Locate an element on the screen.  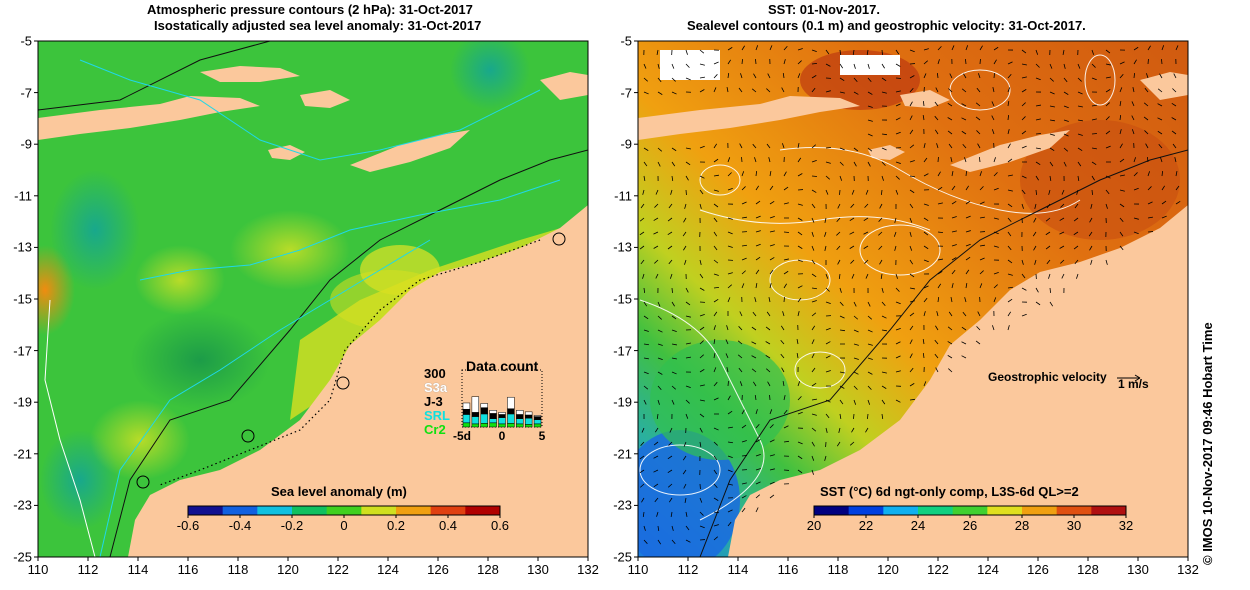
right-island-java-timor is located at coordinates (749, 118).